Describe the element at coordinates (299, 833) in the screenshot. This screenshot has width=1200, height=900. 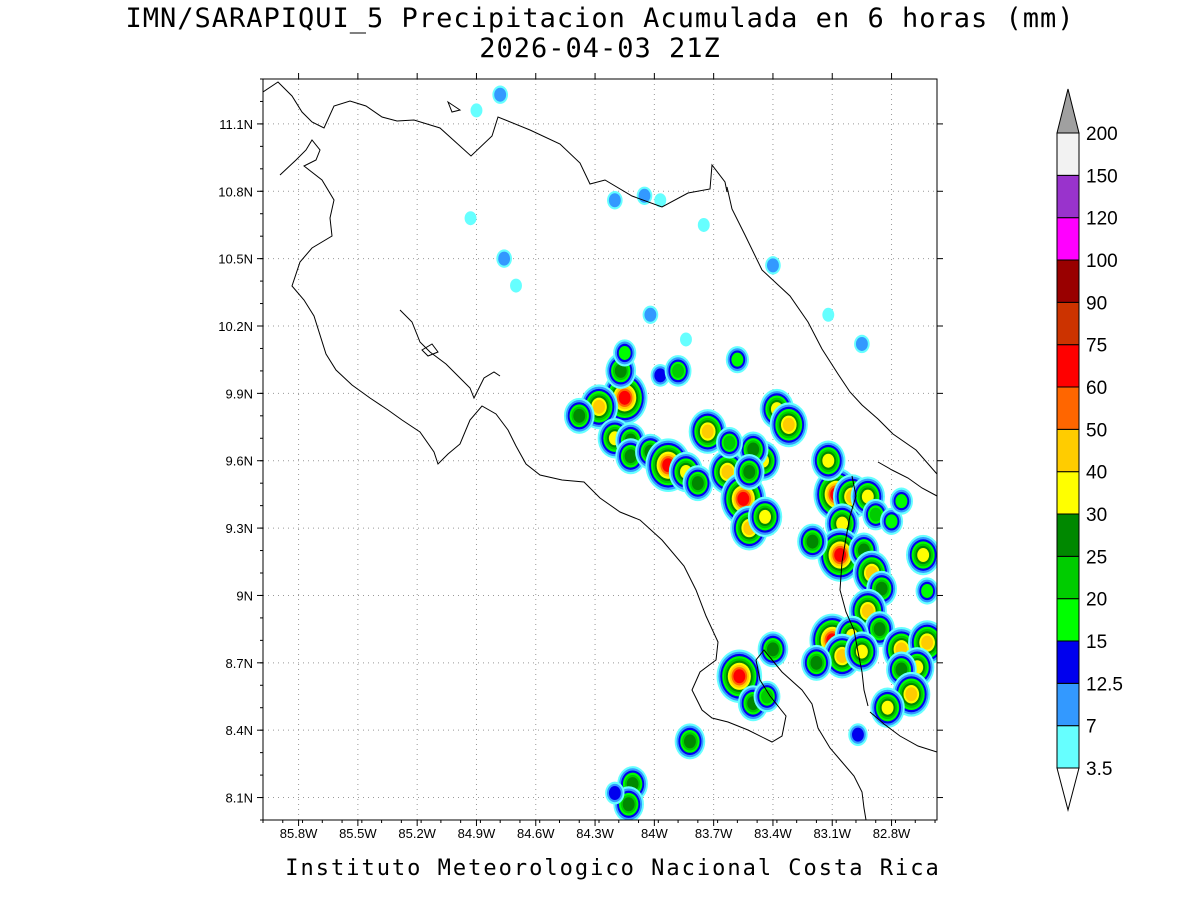
I see `x-tick-label: 85.8W` at that location.